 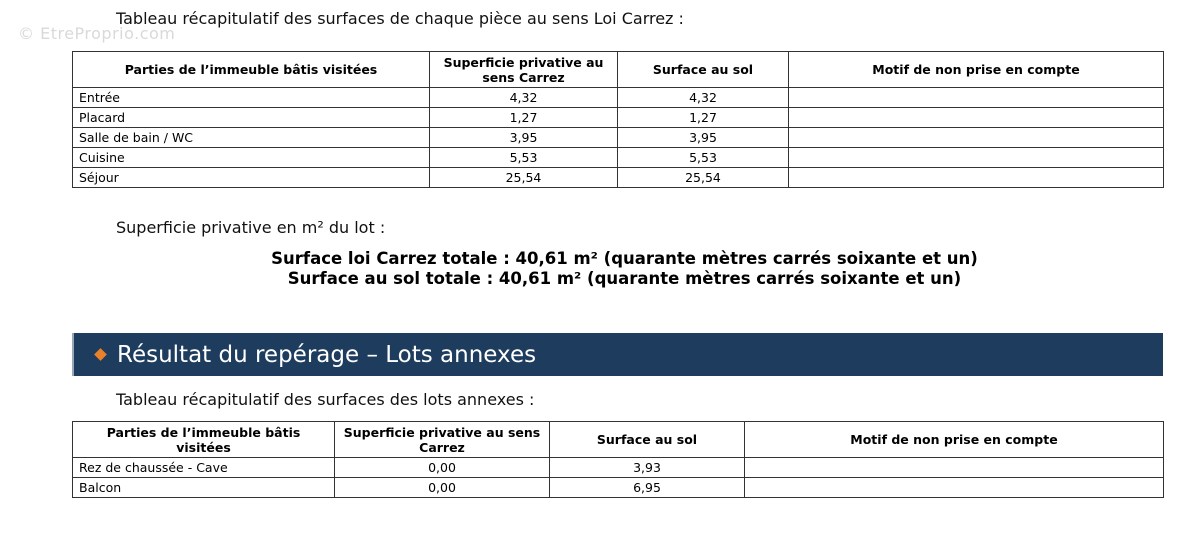 I want to click on cell-piece: Salle de bain / WC, so click(x=251, y=137).